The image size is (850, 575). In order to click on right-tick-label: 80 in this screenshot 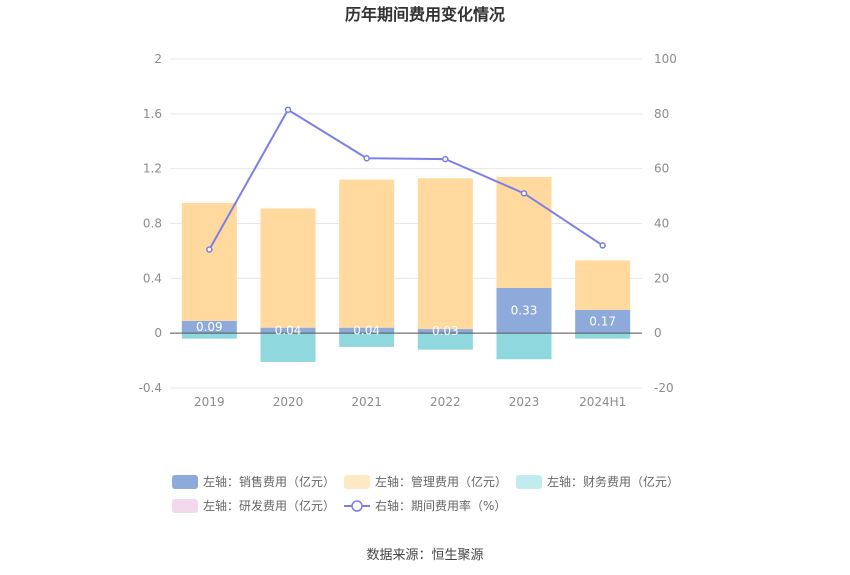, I will do `click(661, 114)`.